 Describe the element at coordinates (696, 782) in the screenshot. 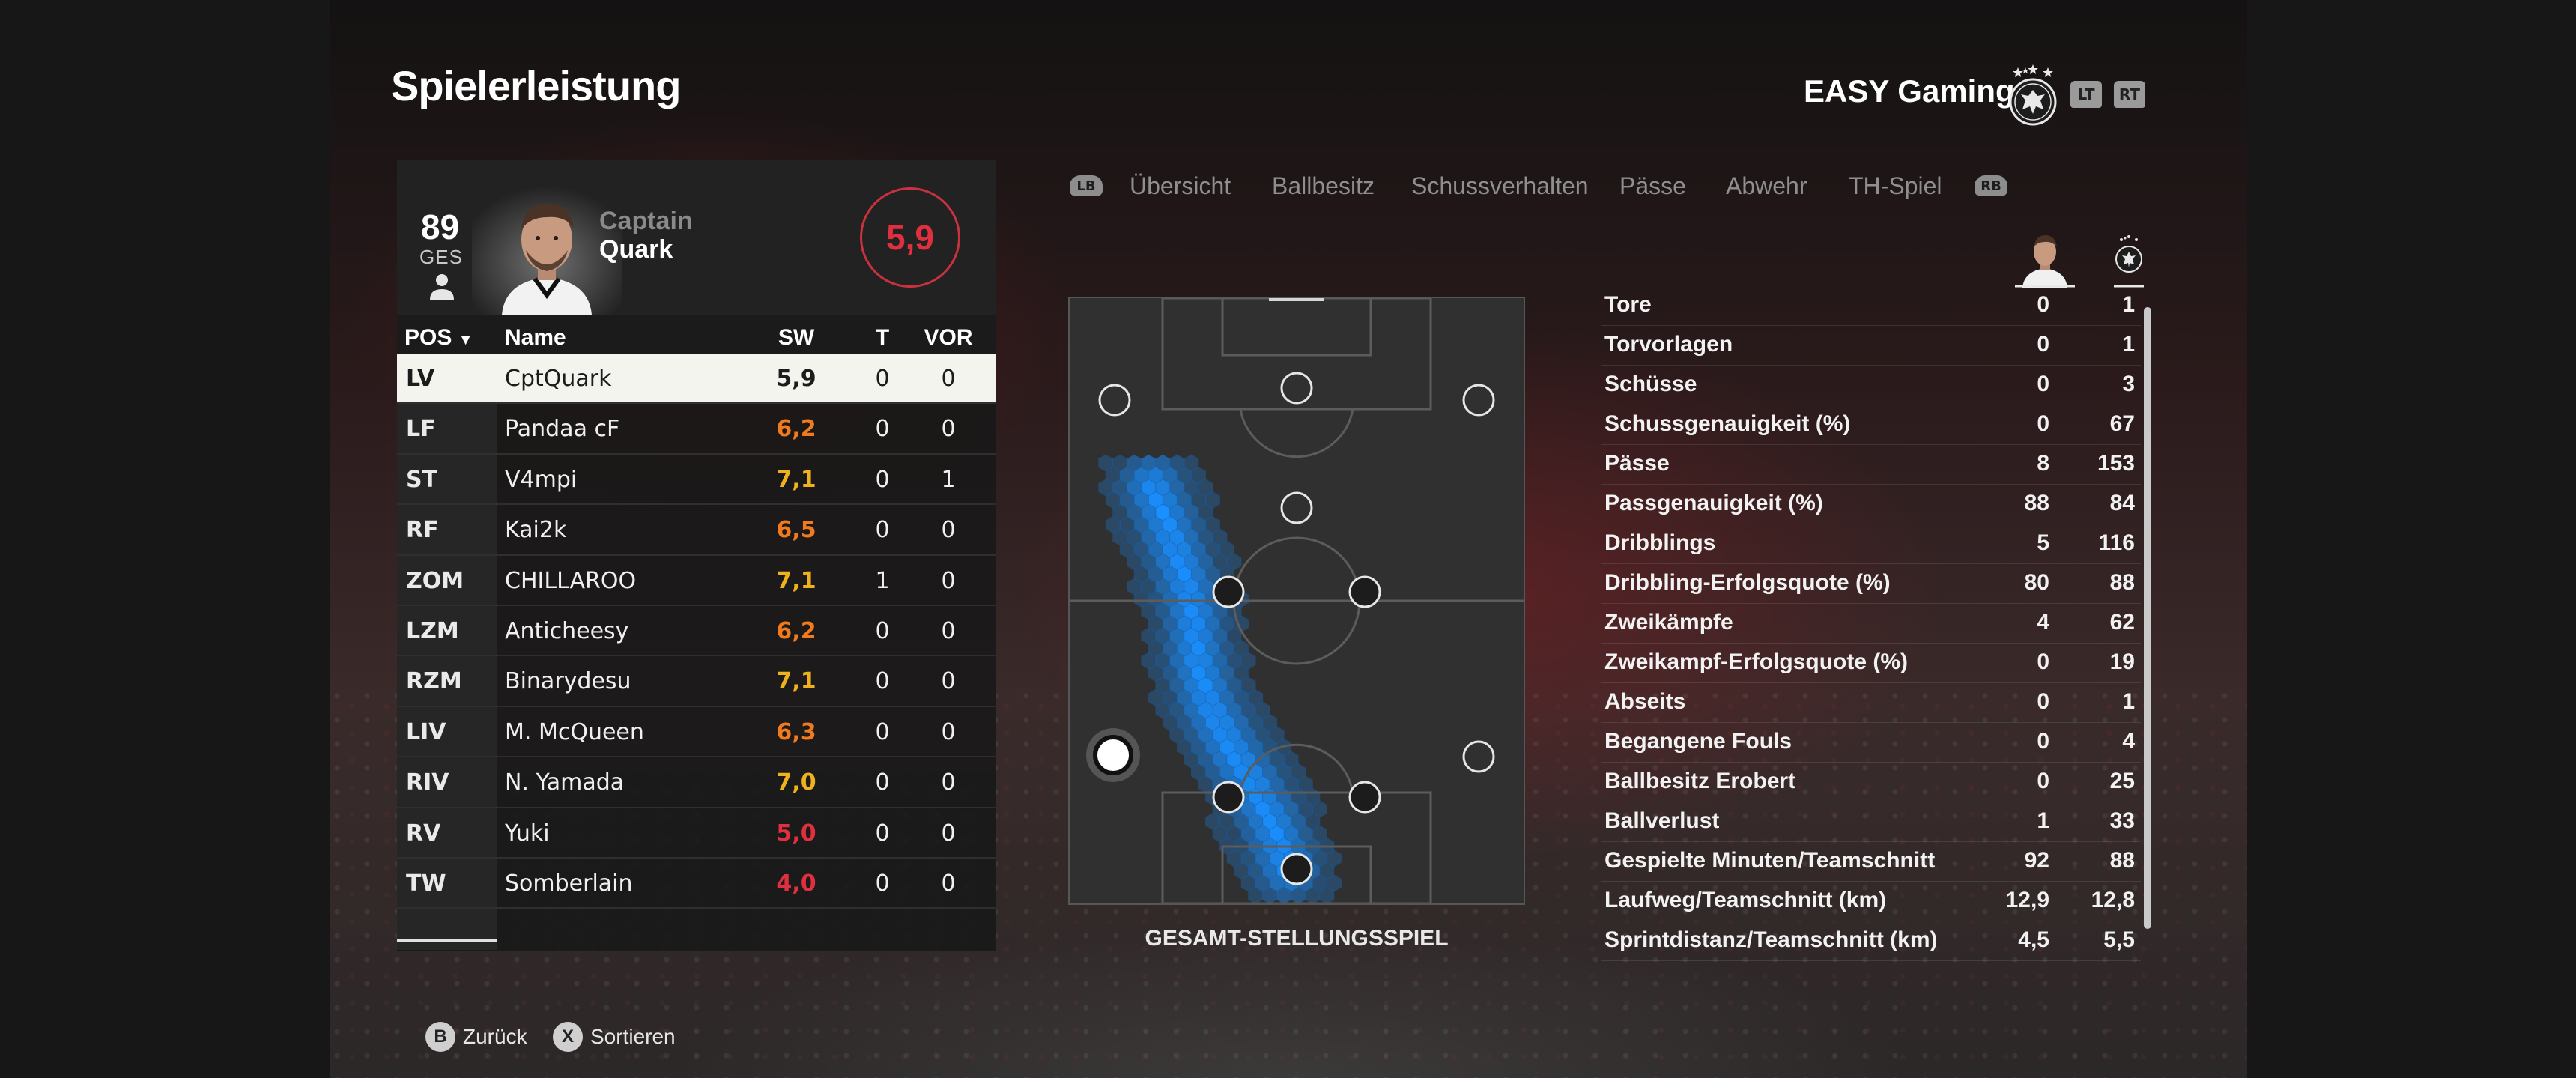

I see `table-row: RIV N. Yamada 7,0 0 0` at that location.